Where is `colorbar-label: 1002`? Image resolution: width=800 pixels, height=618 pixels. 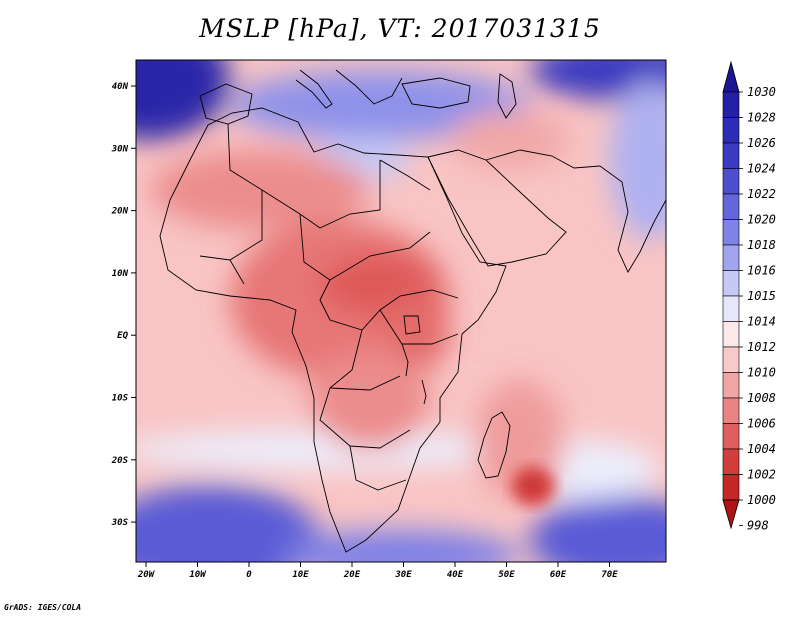
colorbar-label: 1002 is located at coordinates (761, 475).